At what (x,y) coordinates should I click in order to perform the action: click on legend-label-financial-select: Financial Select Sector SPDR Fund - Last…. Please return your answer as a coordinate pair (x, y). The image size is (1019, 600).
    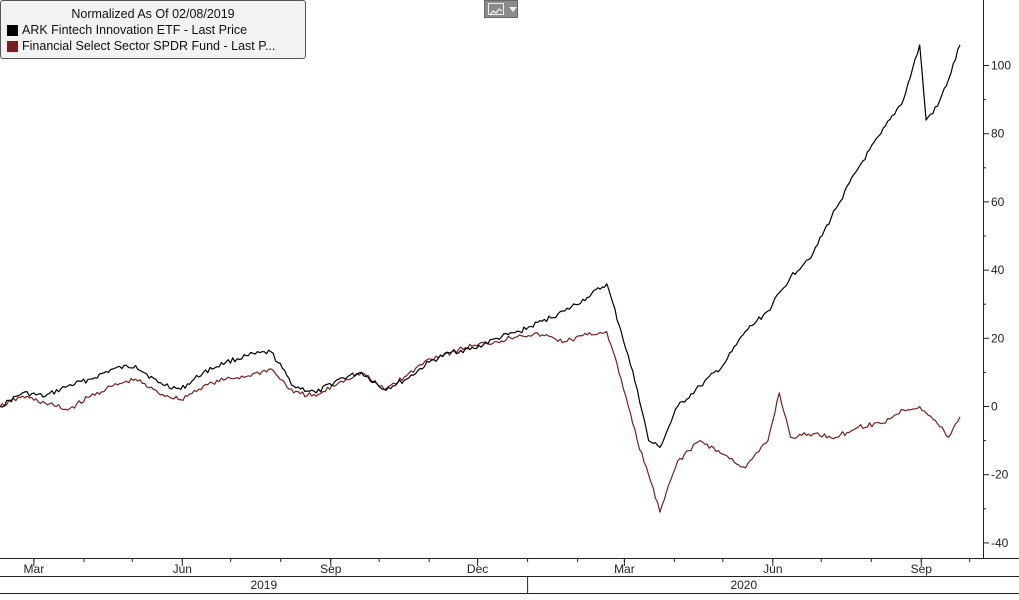
    Looking at the image, I should click on (149, 46).